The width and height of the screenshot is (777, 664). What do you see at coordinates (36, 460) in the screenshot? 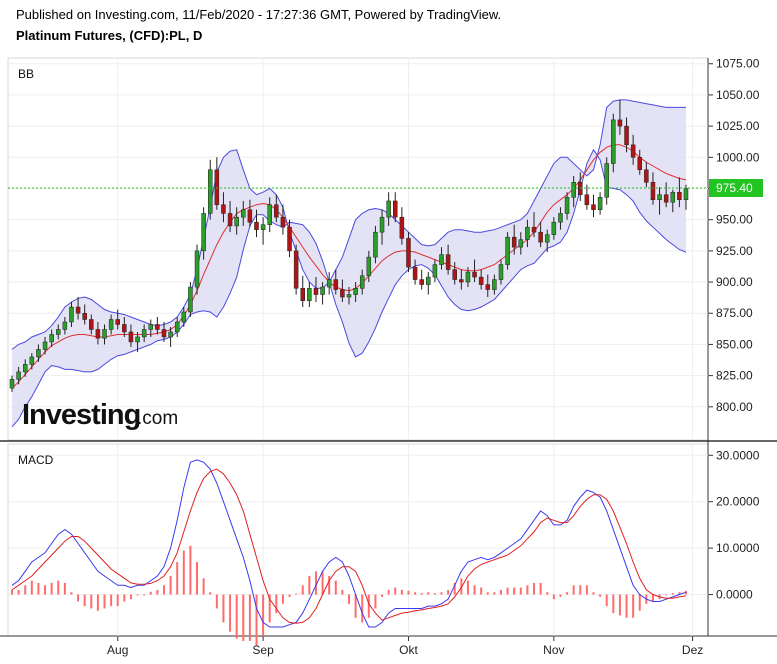
I see `macd-panel-label: MACD` at bounding box center [36, 460].